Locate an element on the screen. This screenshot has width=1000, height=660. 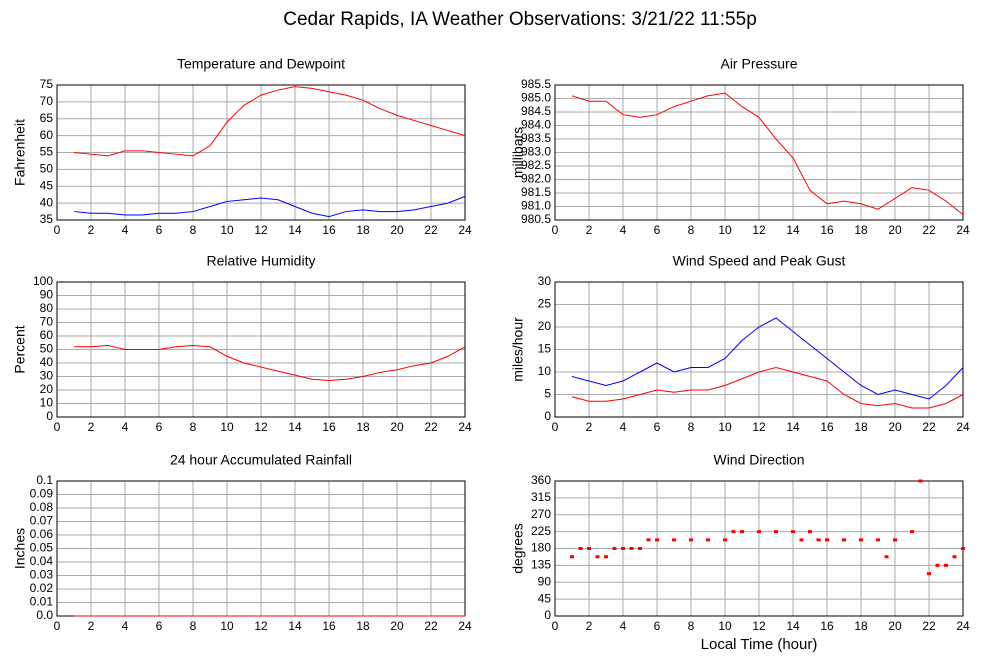
x-axis-label: Local Time (hour) is located at coordinates (759, 644).